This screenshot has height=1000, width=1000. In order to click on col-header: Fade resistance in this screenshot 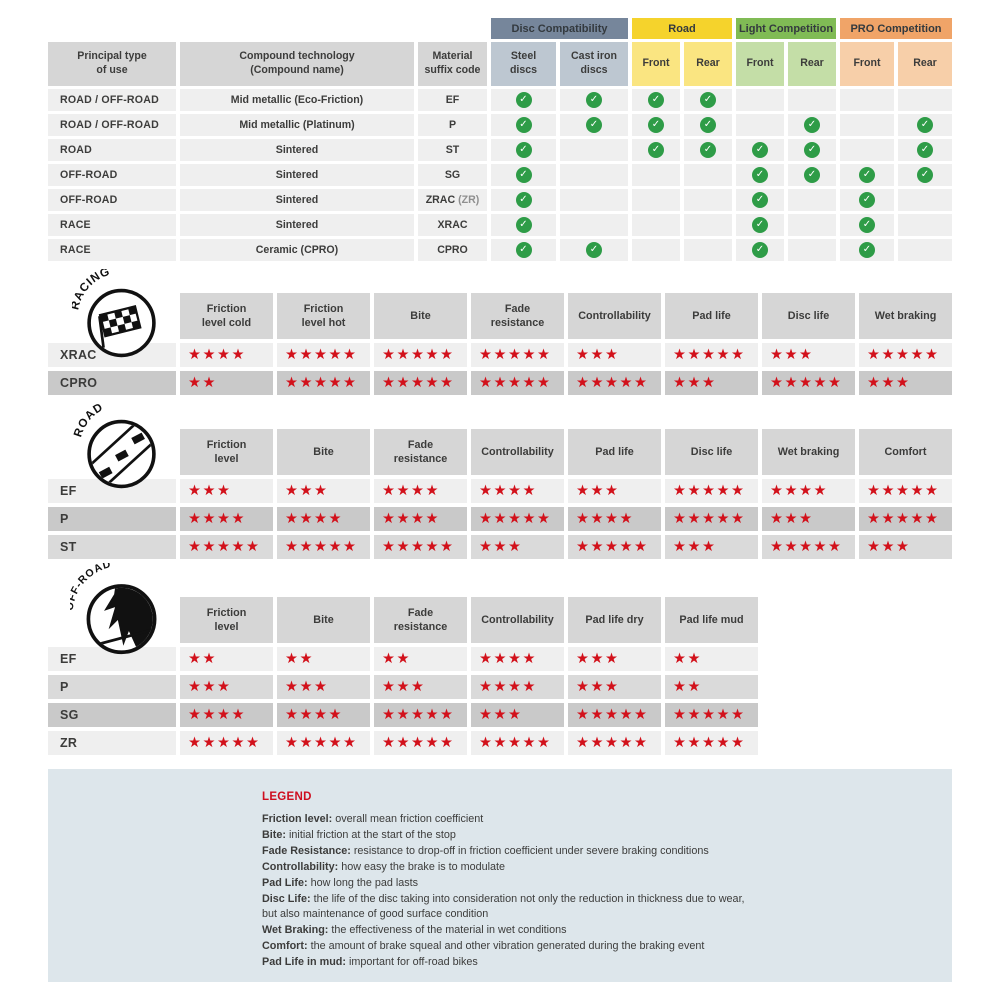, I will do `click(420, 452)`.